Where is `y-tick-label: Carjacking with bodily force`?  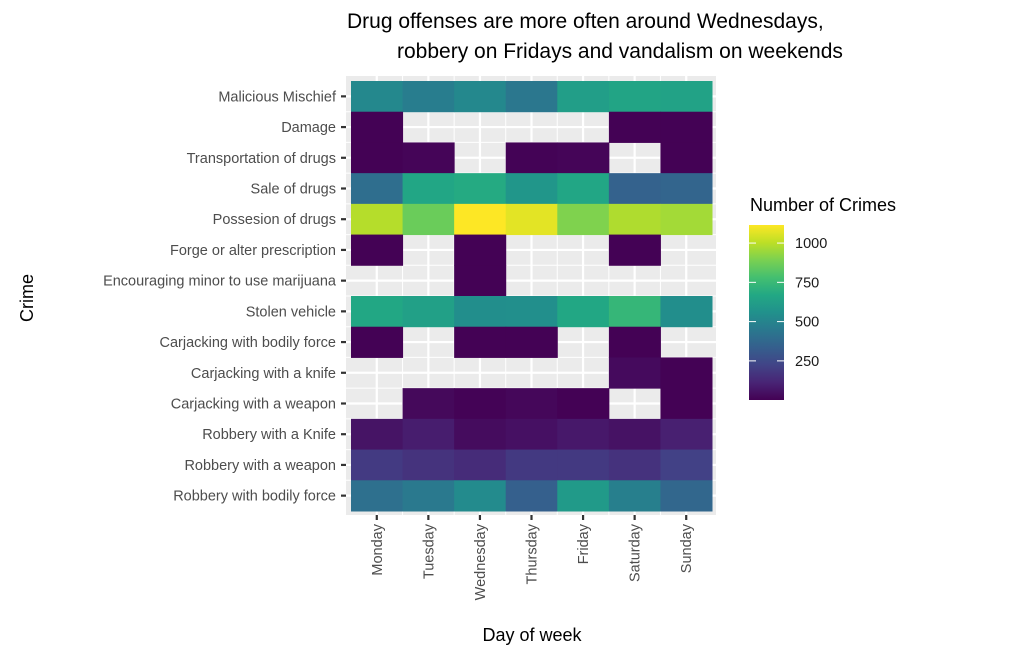 y-tick-label: Carjacking with bodily force is located at coordinates (248, 343).